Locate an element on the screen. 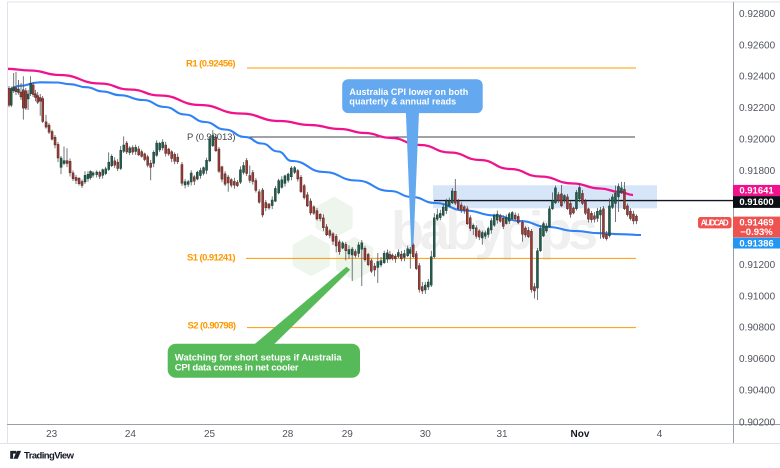 This screenshot has width=780, height=468. svg-text: 25 is located at coordinates (210, 434).